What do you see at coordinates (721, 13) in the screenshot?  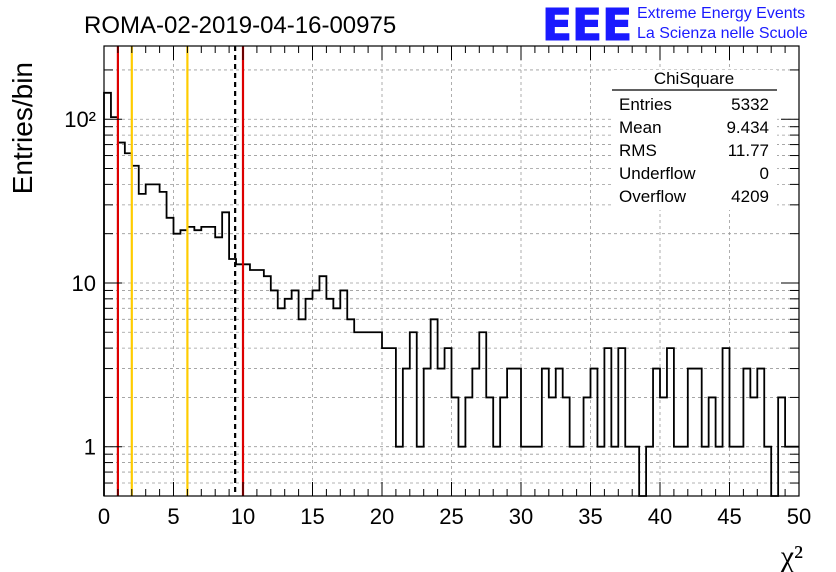 I see `logo-line1: Extreme Energy Events` at bounding box center [721, 13].